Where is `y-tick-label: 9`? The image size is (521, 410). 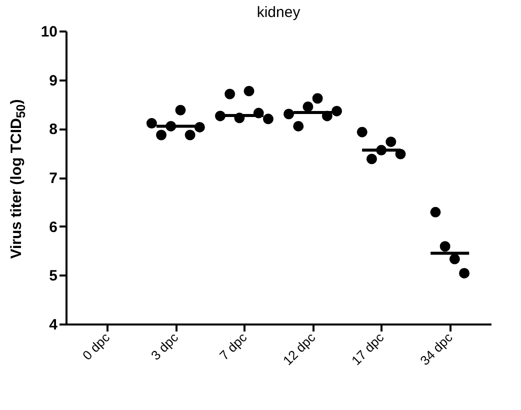
y-tick-label: 9 is located at coordinates (53, 81).